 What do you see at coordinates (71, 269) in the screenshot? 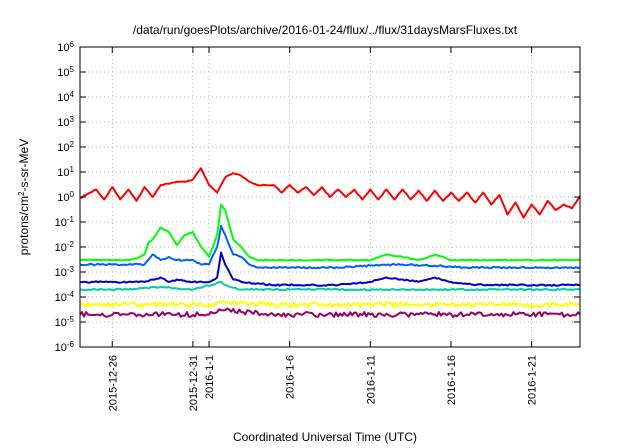
I see `y-tick-exp: -3` at bounding box center [71, 269].